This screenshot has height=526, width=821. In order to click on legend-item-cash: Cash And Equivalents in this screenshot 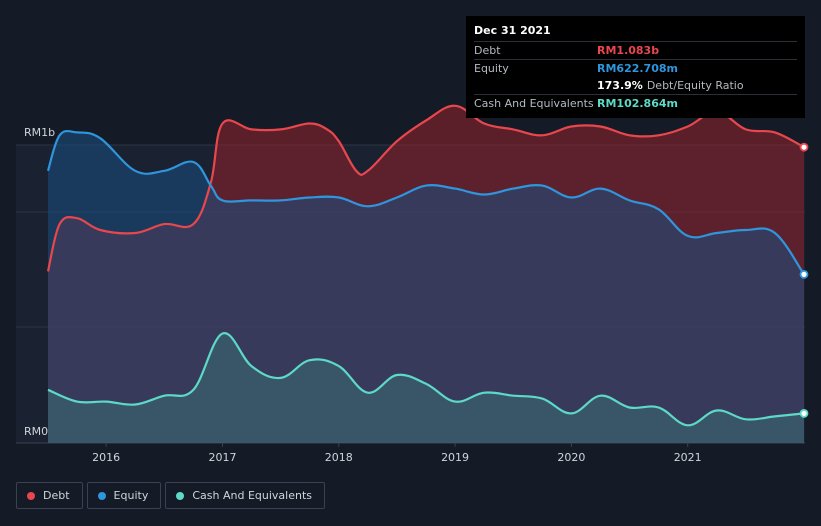, I will do `click(245, 495)`.